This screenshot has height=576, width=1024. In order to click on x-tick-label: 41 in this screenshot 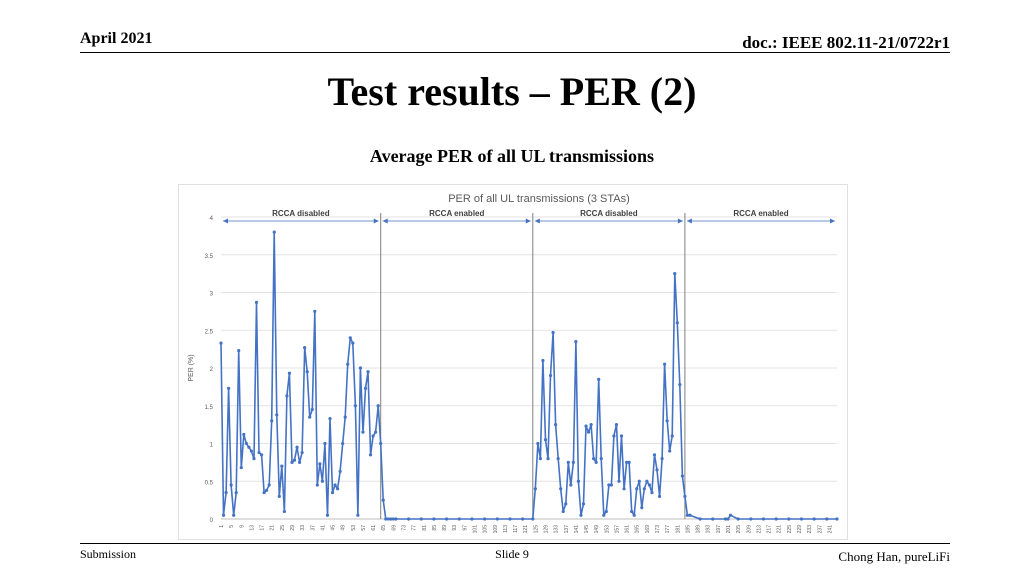, I will do `click(323, 528)`.